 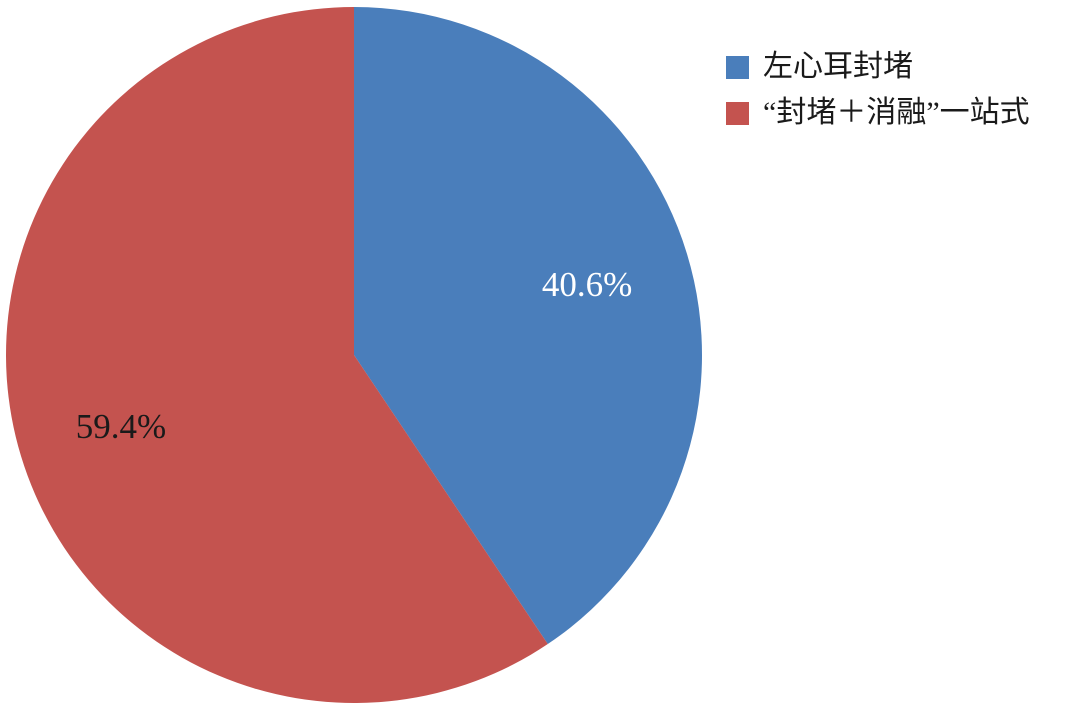 I want to click on slice-label: 59.4%, so click(x=121, y=426).